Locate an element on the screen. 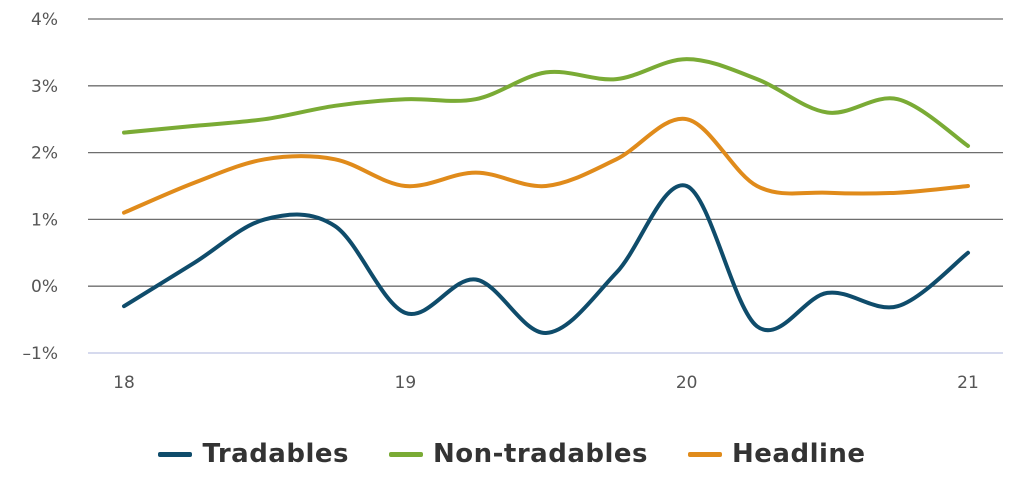 This screenshot has height=501, width=1024. x-tick-label: 19 is located at coordinates (406, 383).